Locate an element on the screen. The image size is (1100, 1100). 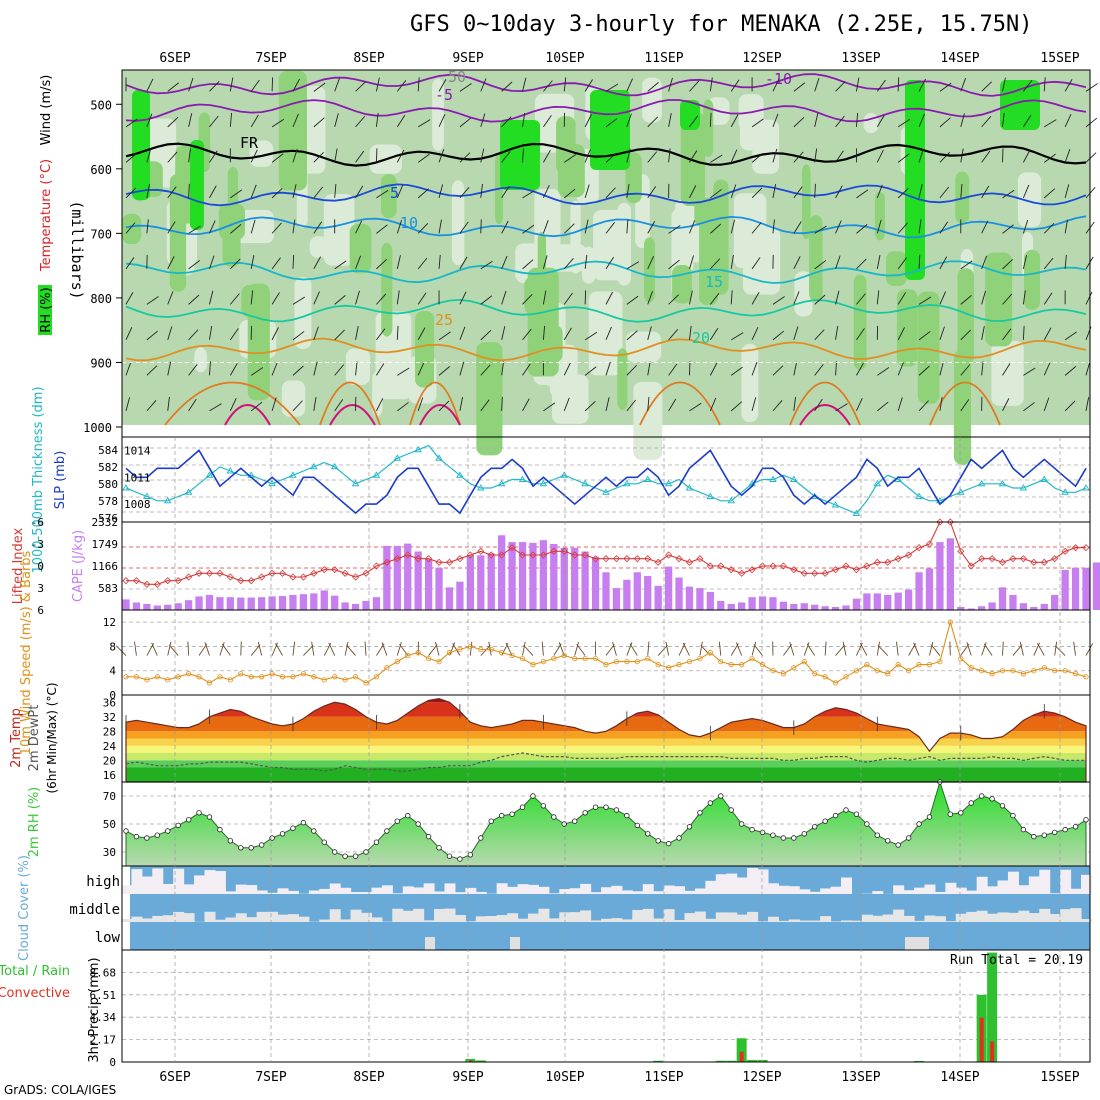
rh-saturated-patch is located at coordinates (690, 115).